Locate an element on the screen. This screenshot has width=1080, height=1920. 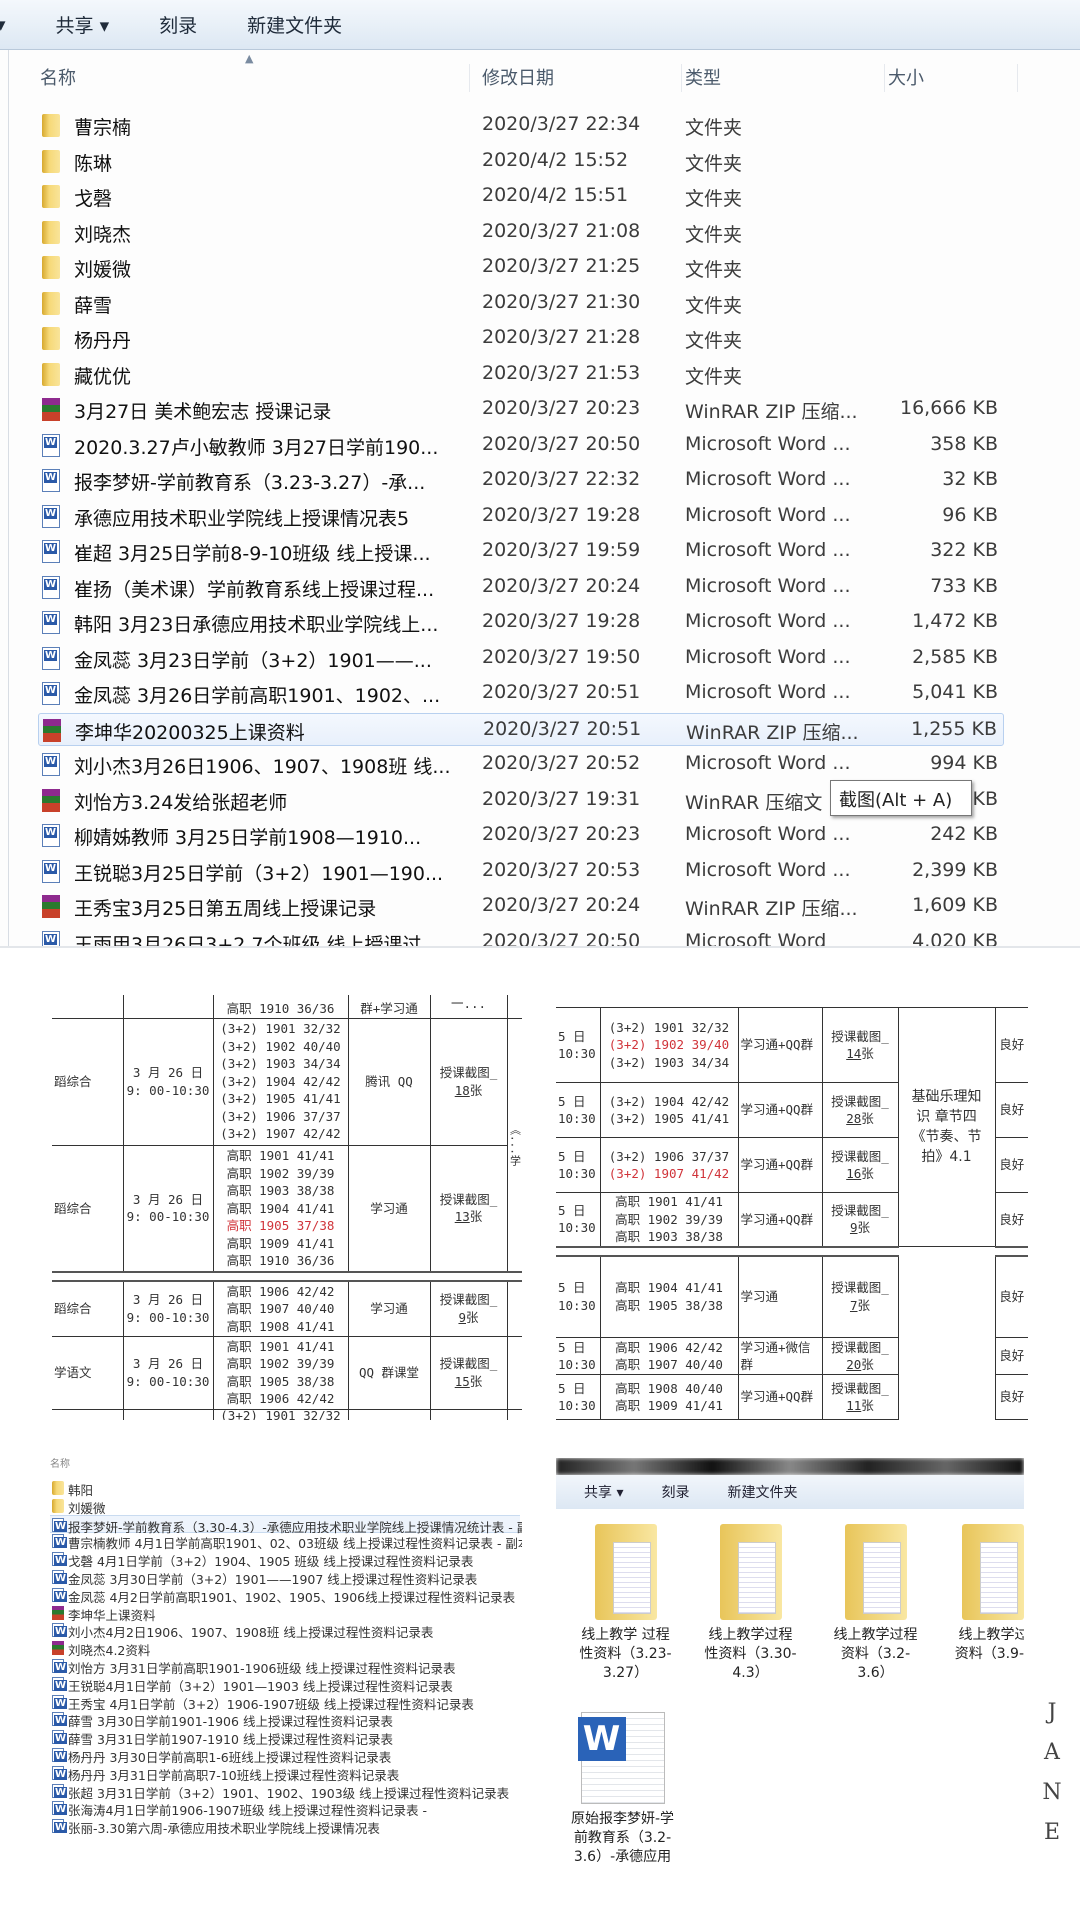
file-list-item: 韩阳 is located at coordinates (285, 1488).